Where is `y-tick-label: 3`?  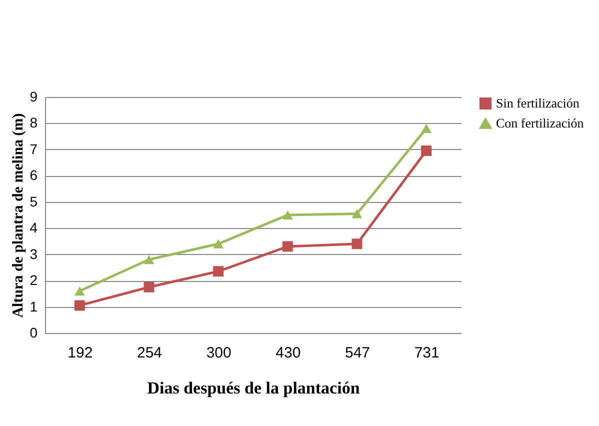
y-tick-label: 3 is located at coordinates (34, 254).